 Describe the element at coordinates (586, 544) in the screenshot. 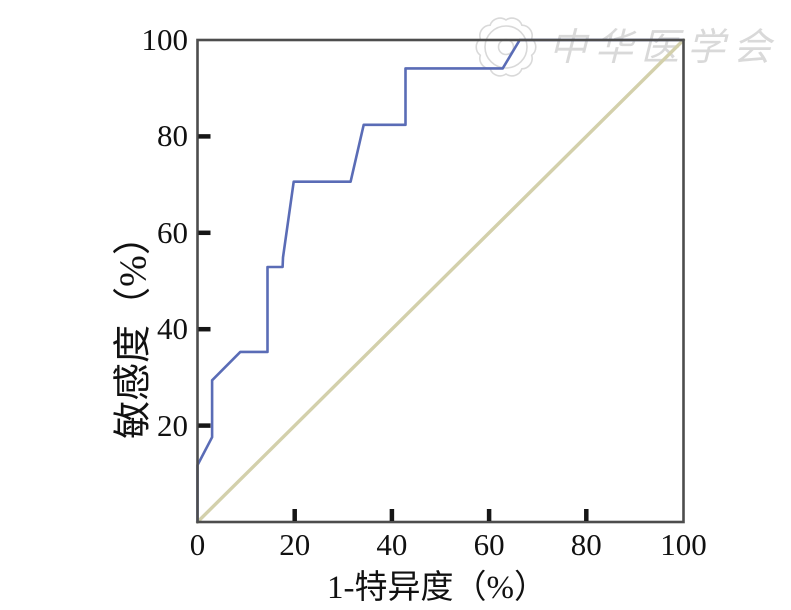

I see `x-tick-label: 80` at that location.